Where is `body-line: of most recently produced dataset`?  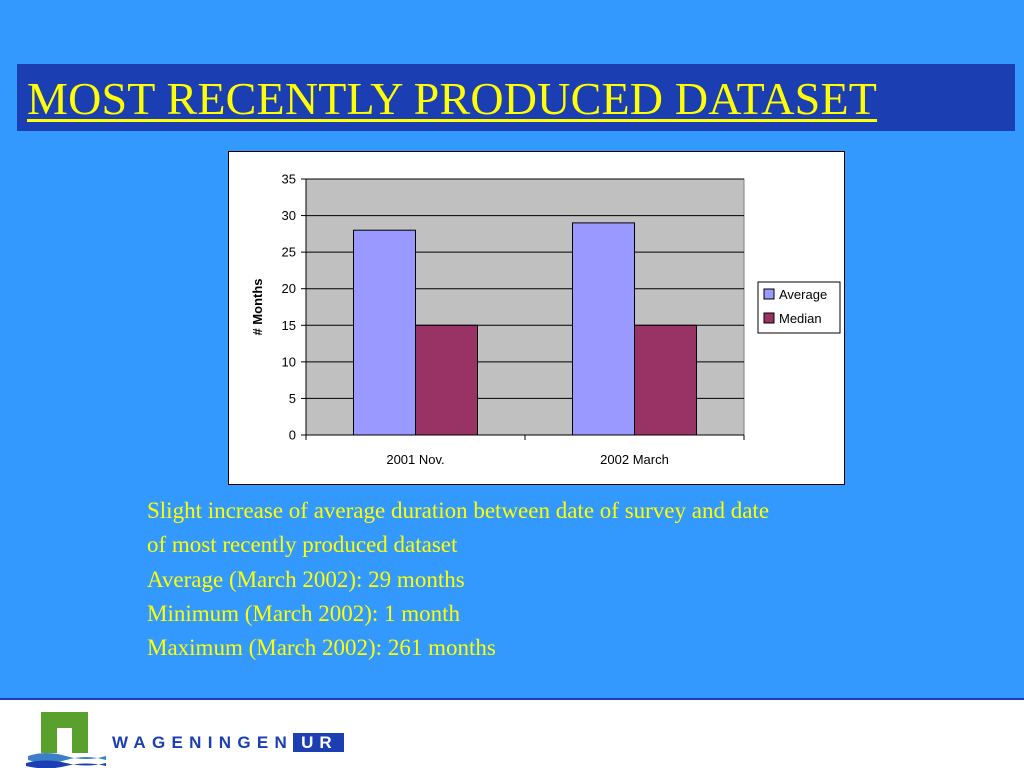
body-line: of most recently produced dataset is located at coordinates (302, 545).